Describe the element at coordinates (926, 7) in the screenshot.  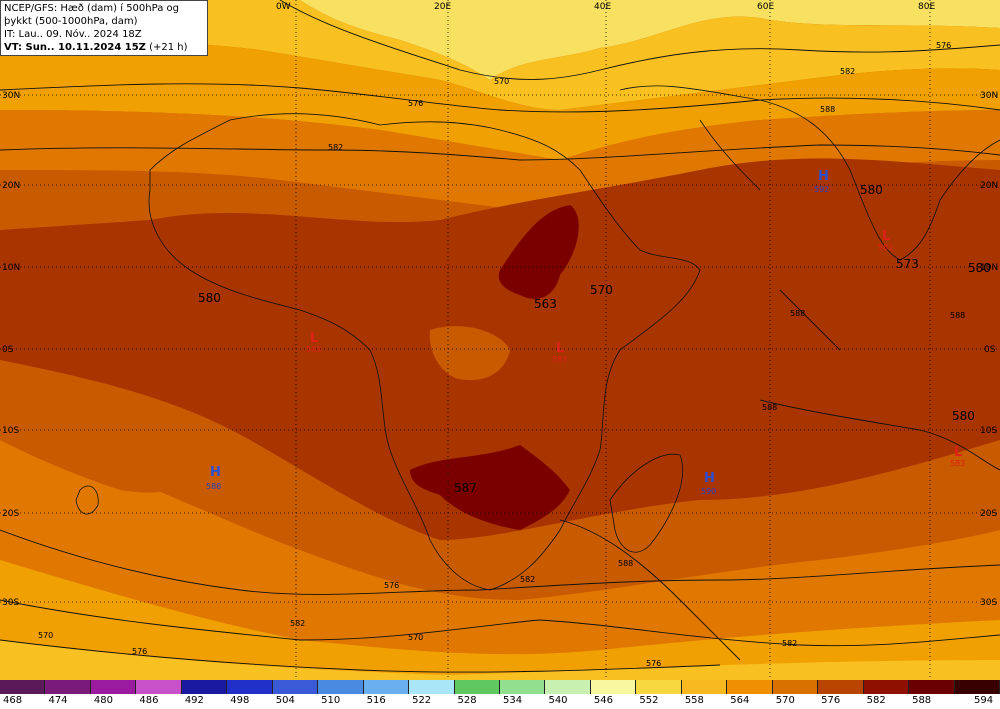
I see `lon-label-80E: 80E` at that location.